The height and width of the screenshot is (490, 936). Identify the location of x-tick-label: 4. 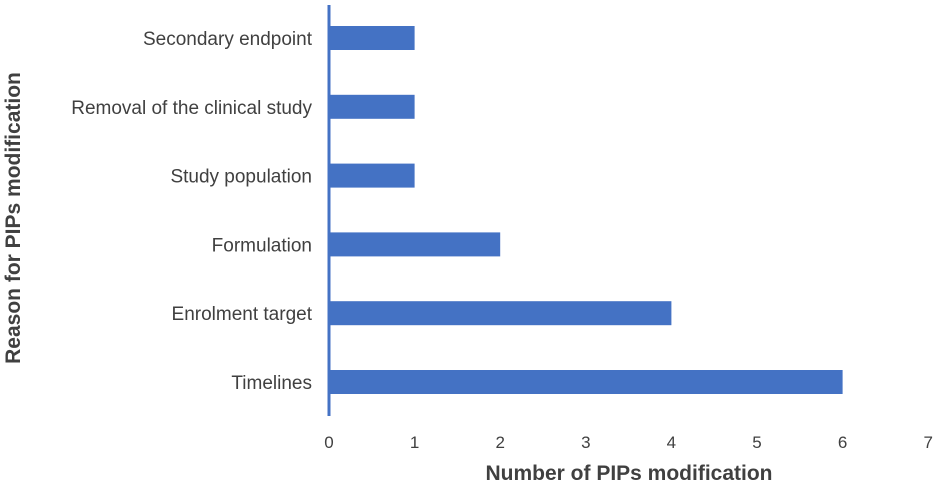
(671, 442).